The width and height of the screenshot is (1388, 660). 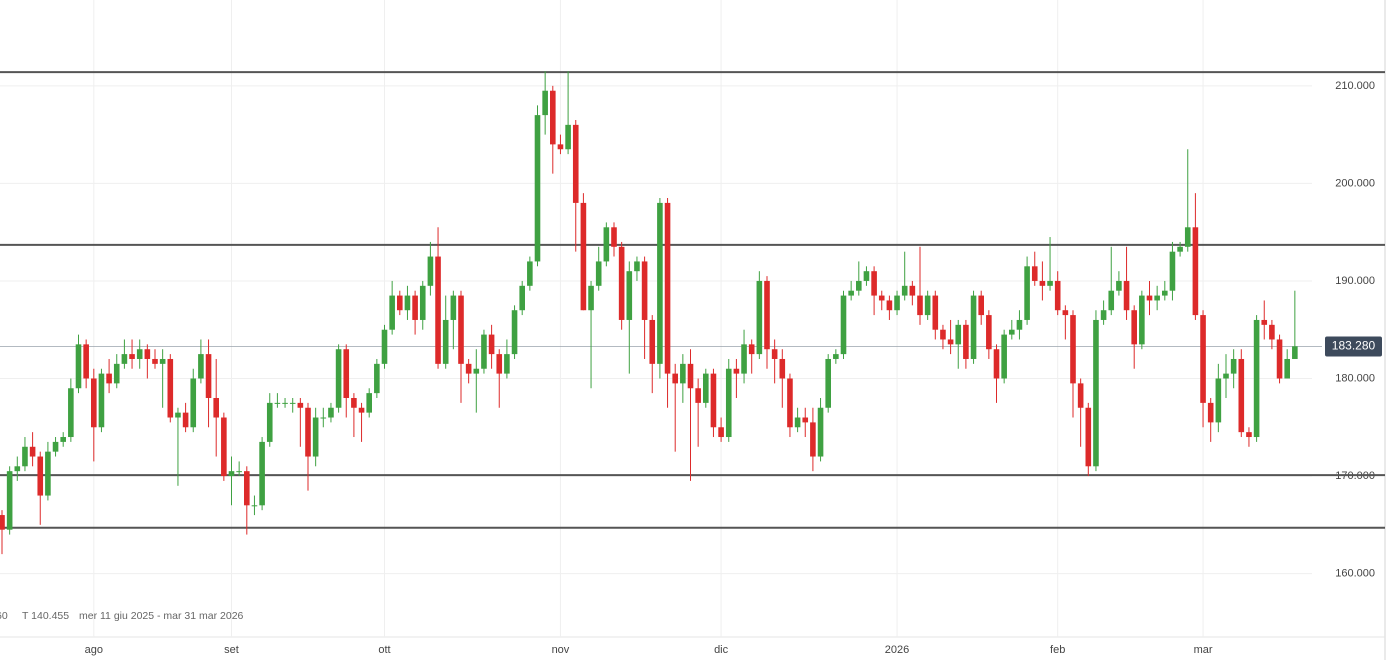 I want to click on y-tick-label: 180.000, so click(x=1355, y=378).